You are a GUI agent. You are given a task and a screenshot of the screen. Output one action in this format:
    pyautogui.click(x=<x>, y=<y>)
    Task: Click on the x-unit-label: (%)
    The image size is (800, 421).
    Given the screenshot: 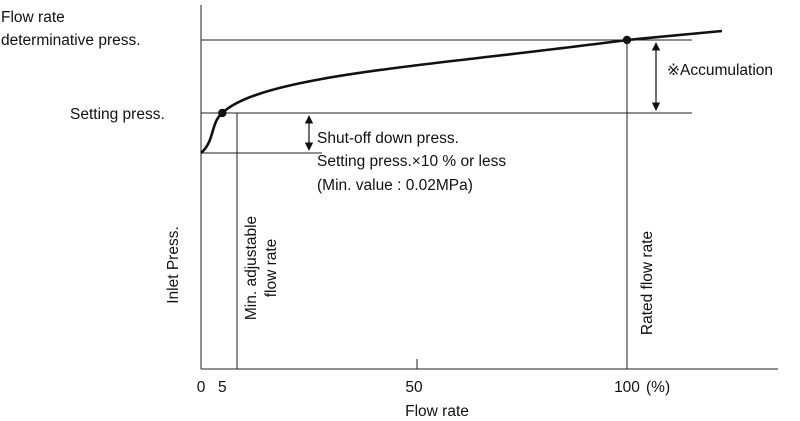 What is the action you would take?
    pyautogui.click(x=658, y=387)
    